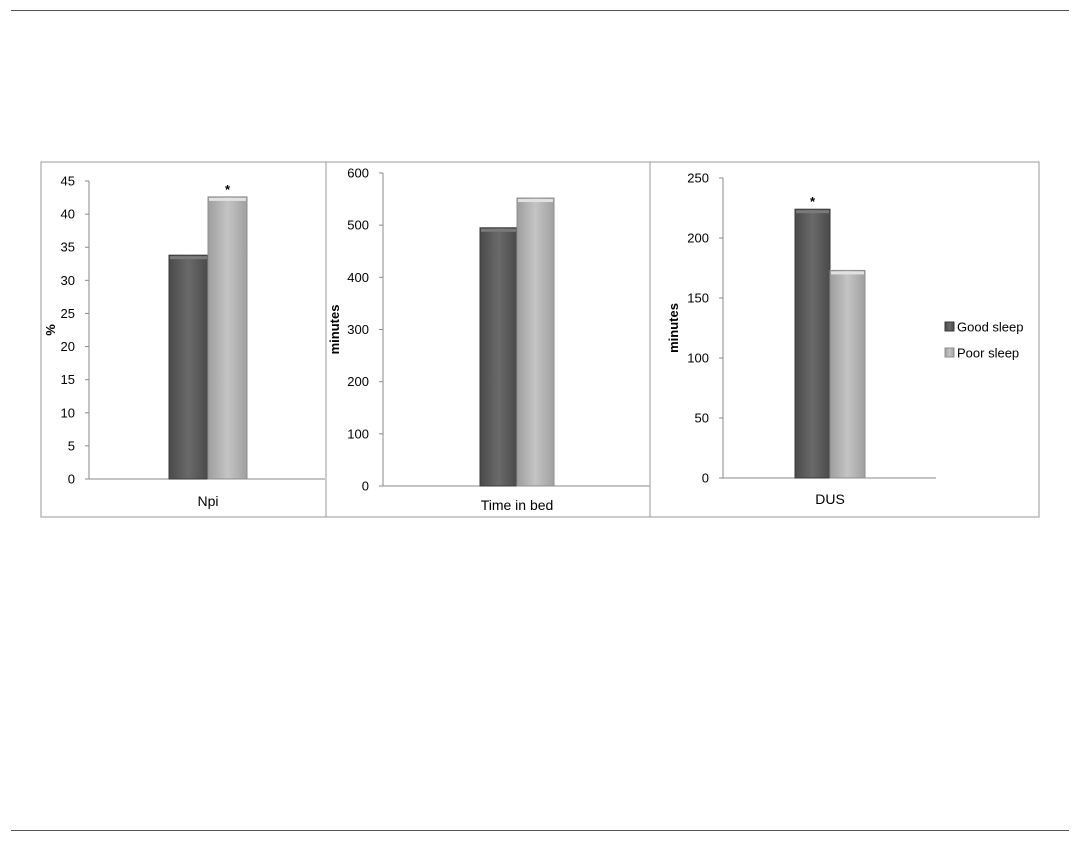  I want to click on legend-label: Good sleep, so click(990, 327).